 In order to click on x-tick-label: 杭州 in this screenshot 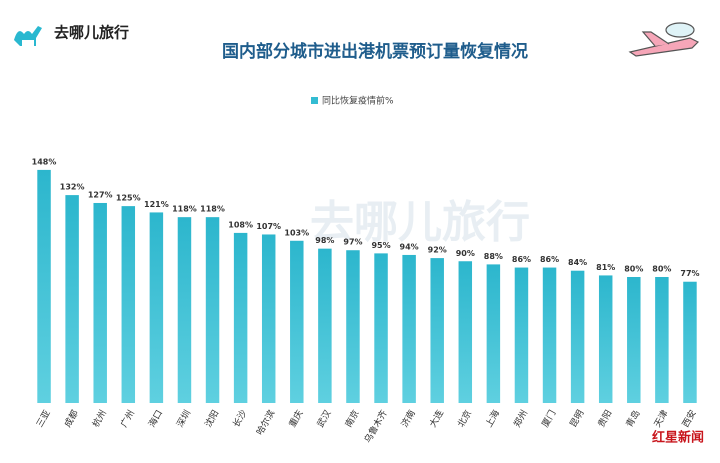, I will do `click(99, 419)`.